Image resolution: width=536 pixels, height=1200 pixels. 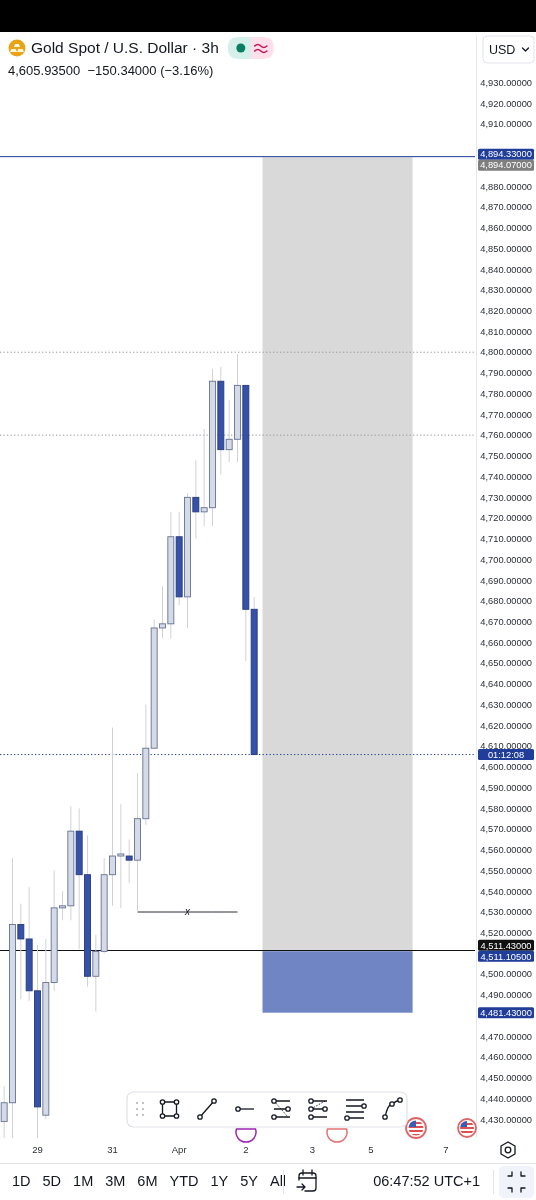 What do you see at coordinates (506, 850) in the screenshot?
I see `y-tick-label: 4,560.00000` at bounding box center [506, 850].